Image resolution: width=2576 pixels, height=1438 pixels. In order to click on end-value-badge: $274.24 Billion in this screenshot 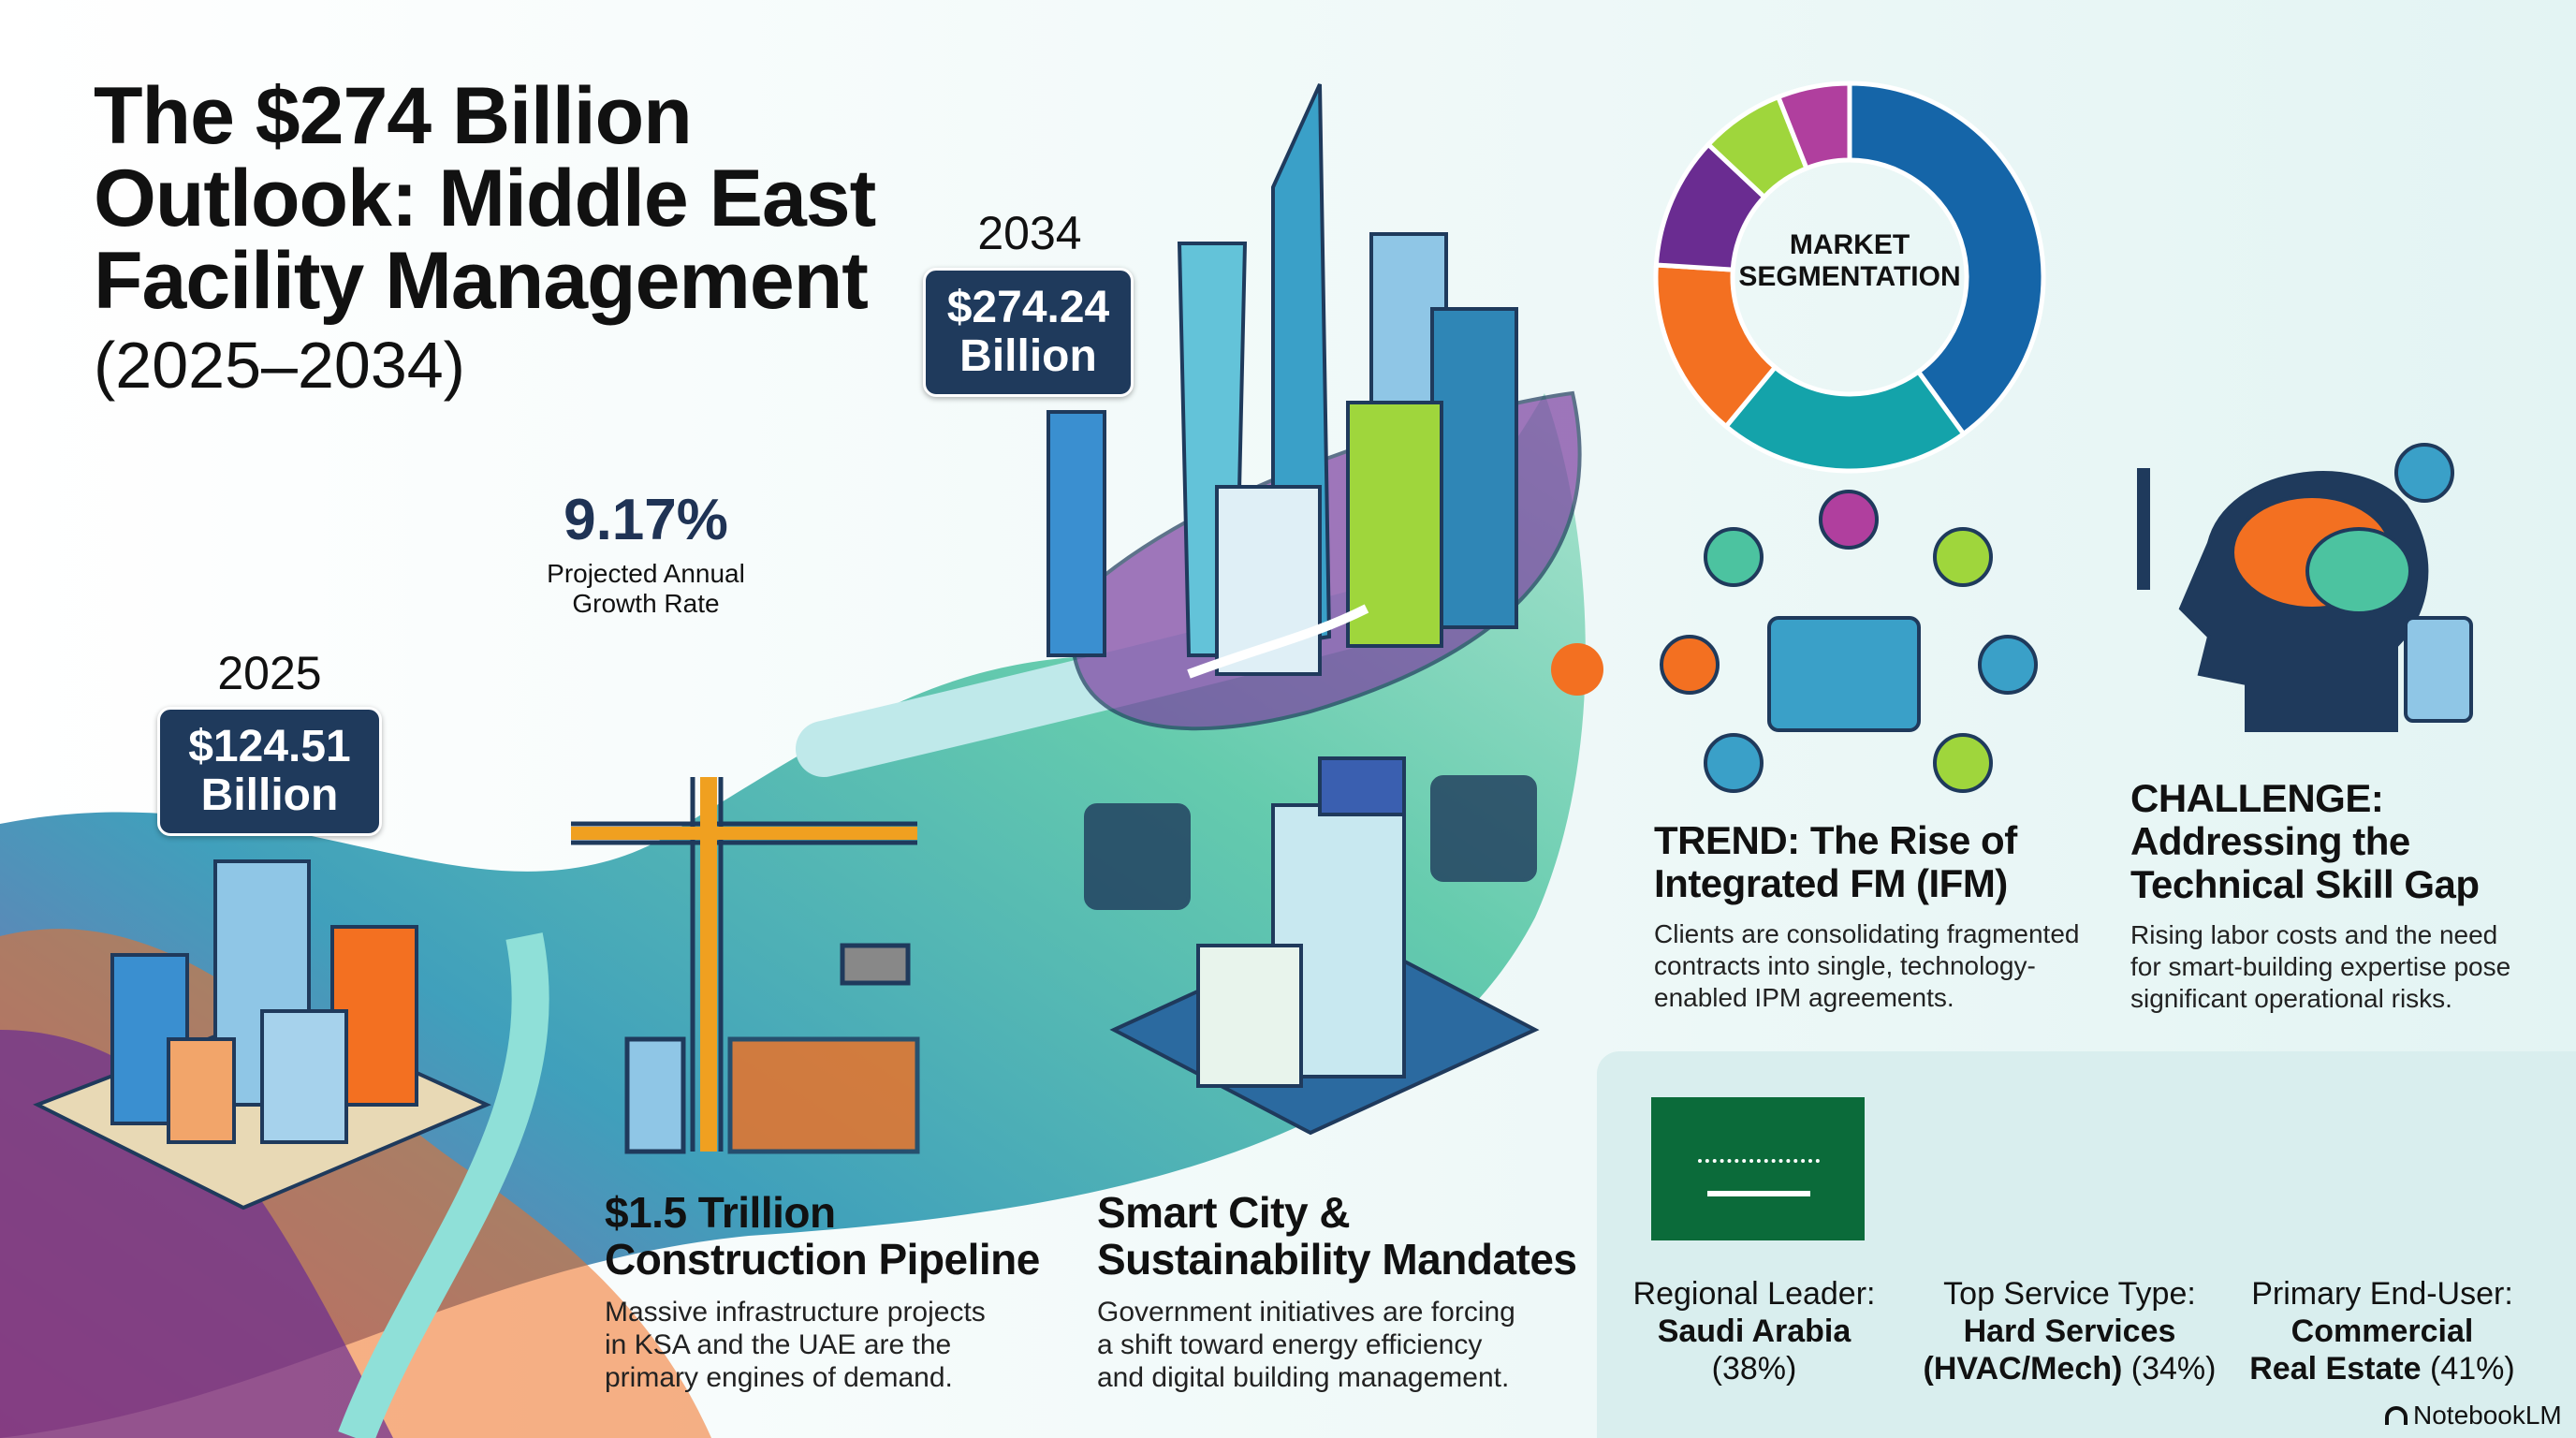, I will do `click(1028, 332)`.